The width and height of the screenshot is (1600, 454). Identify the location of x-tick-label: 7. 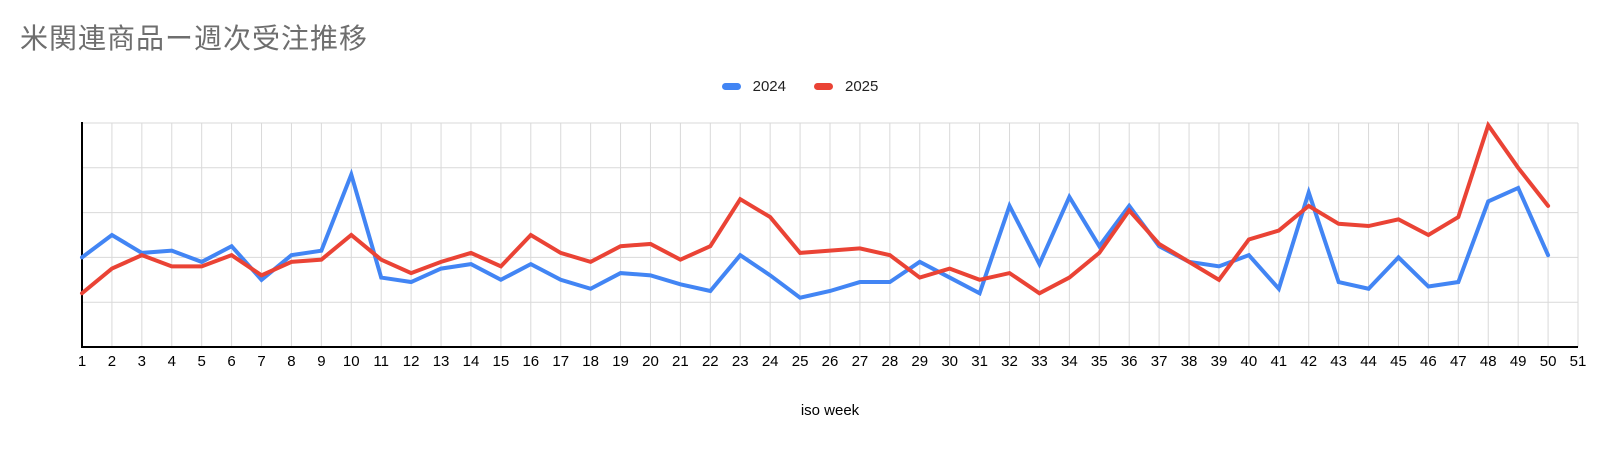
(261, 361).